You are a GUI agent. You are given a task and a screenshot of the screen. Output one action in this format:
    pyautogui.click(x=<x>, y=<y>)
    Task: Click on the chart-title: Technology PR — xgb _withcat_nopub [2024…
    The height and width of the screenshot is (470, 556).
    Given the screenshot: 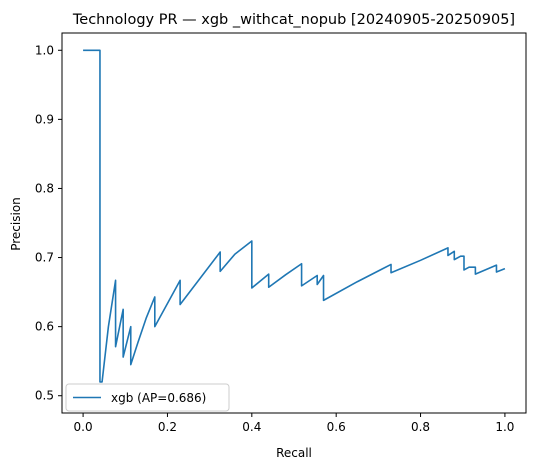 What is the action you would take?
    pyautogui.click(x=293, y=20)
    